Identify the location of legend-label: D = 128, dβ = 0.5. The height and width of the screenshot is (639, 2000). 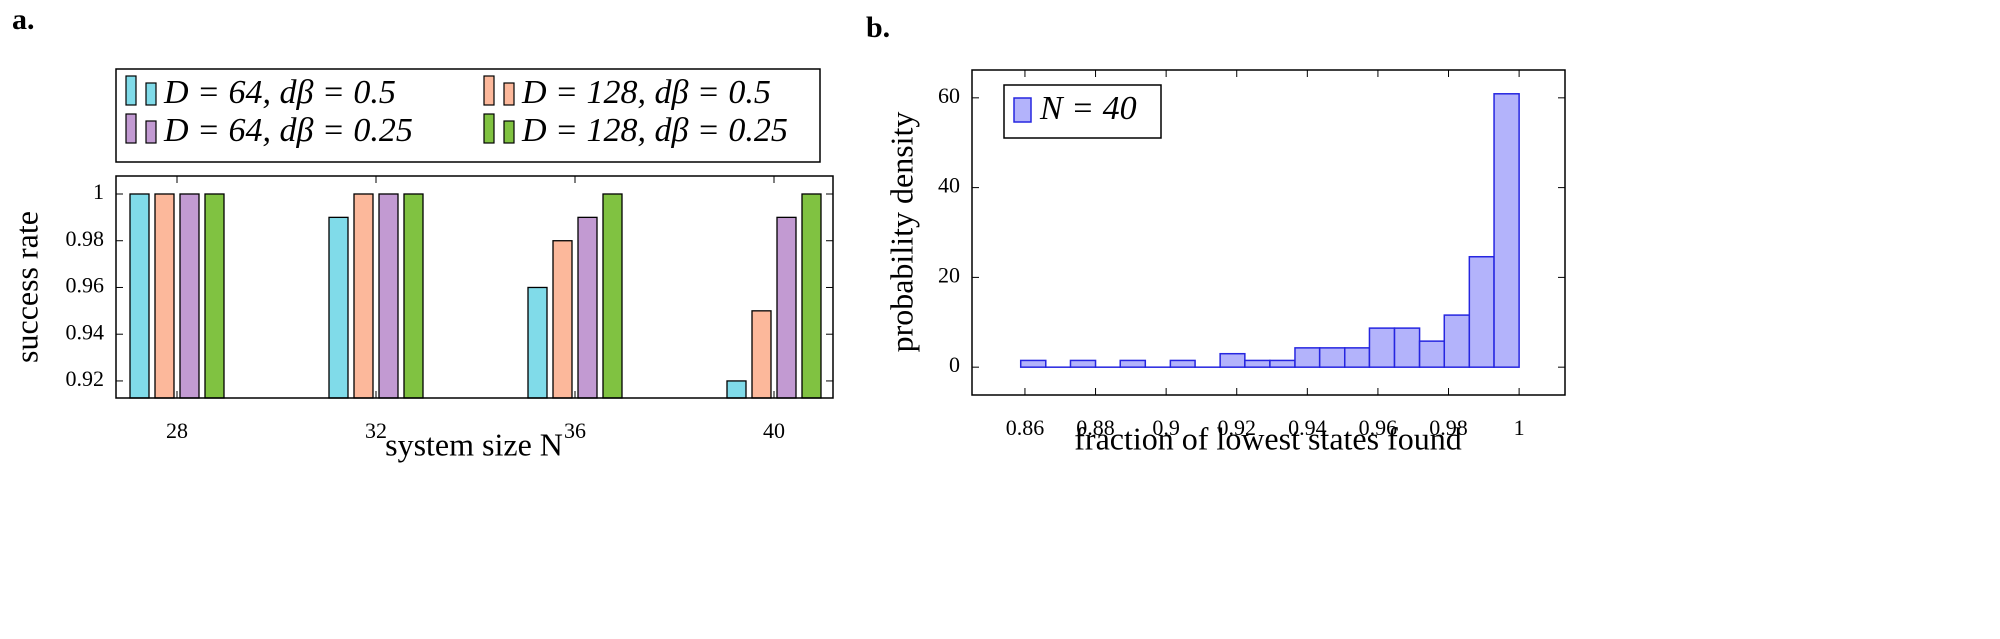
(646, 92).